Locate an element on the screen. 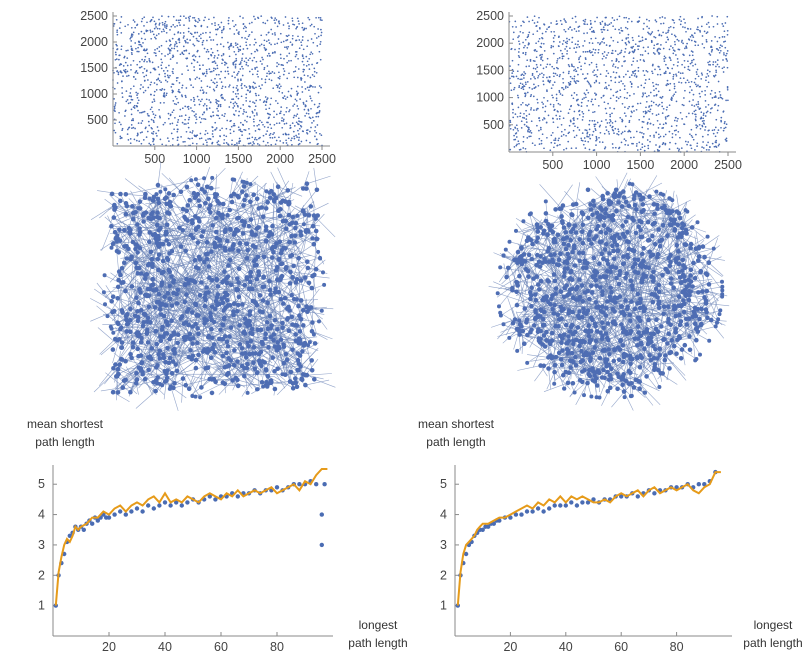  x-tick-label: 1000 is located at coordinates (597, 165).